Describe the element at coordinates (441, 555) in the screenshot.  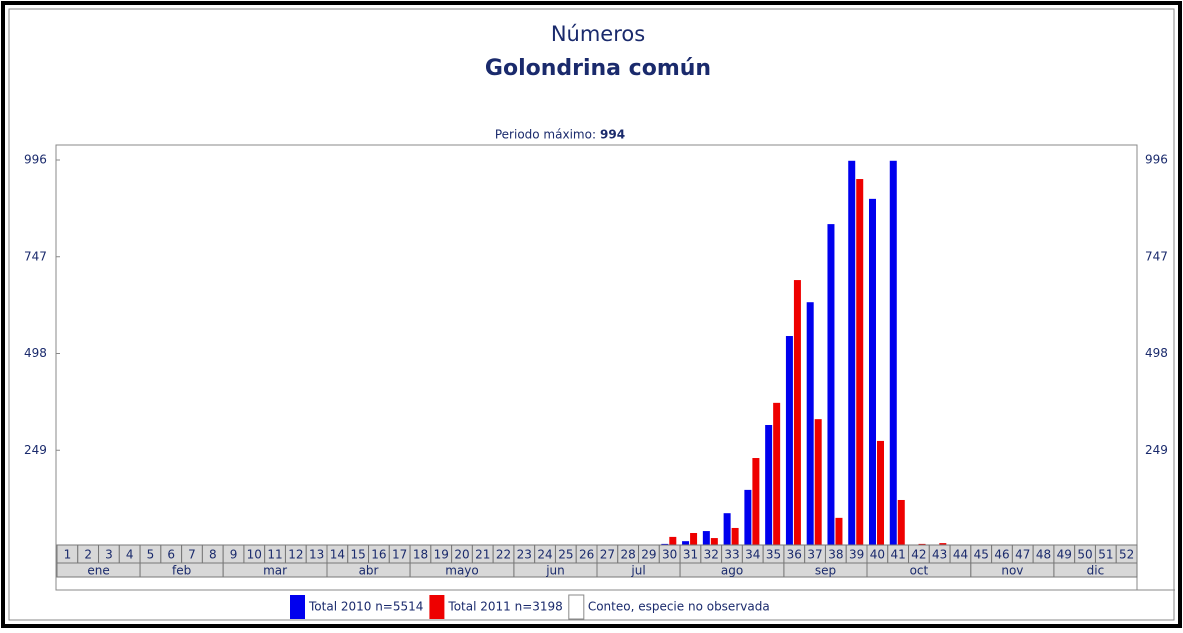
I see `x-tick-label: 19` at that location.